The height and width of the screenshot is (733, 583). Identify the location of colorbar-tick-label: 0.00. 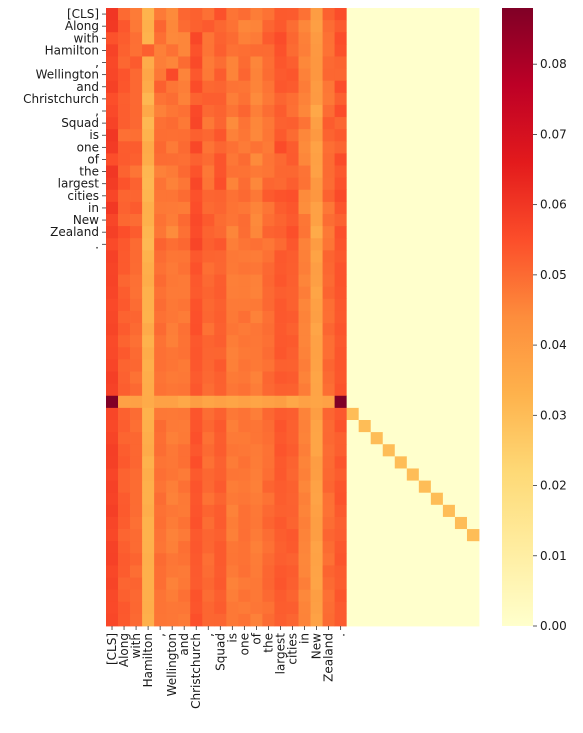
(553, 626).